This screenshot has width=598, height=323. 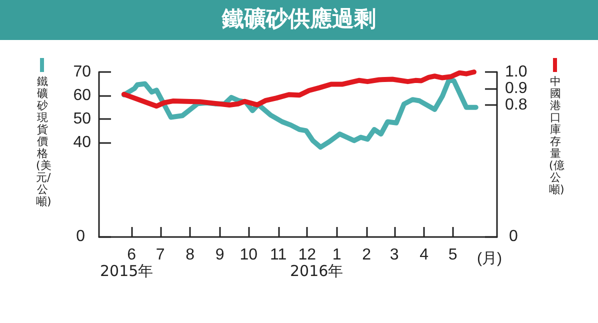 I want to click on y-tick-label: 0, so click(x=80, y=237).